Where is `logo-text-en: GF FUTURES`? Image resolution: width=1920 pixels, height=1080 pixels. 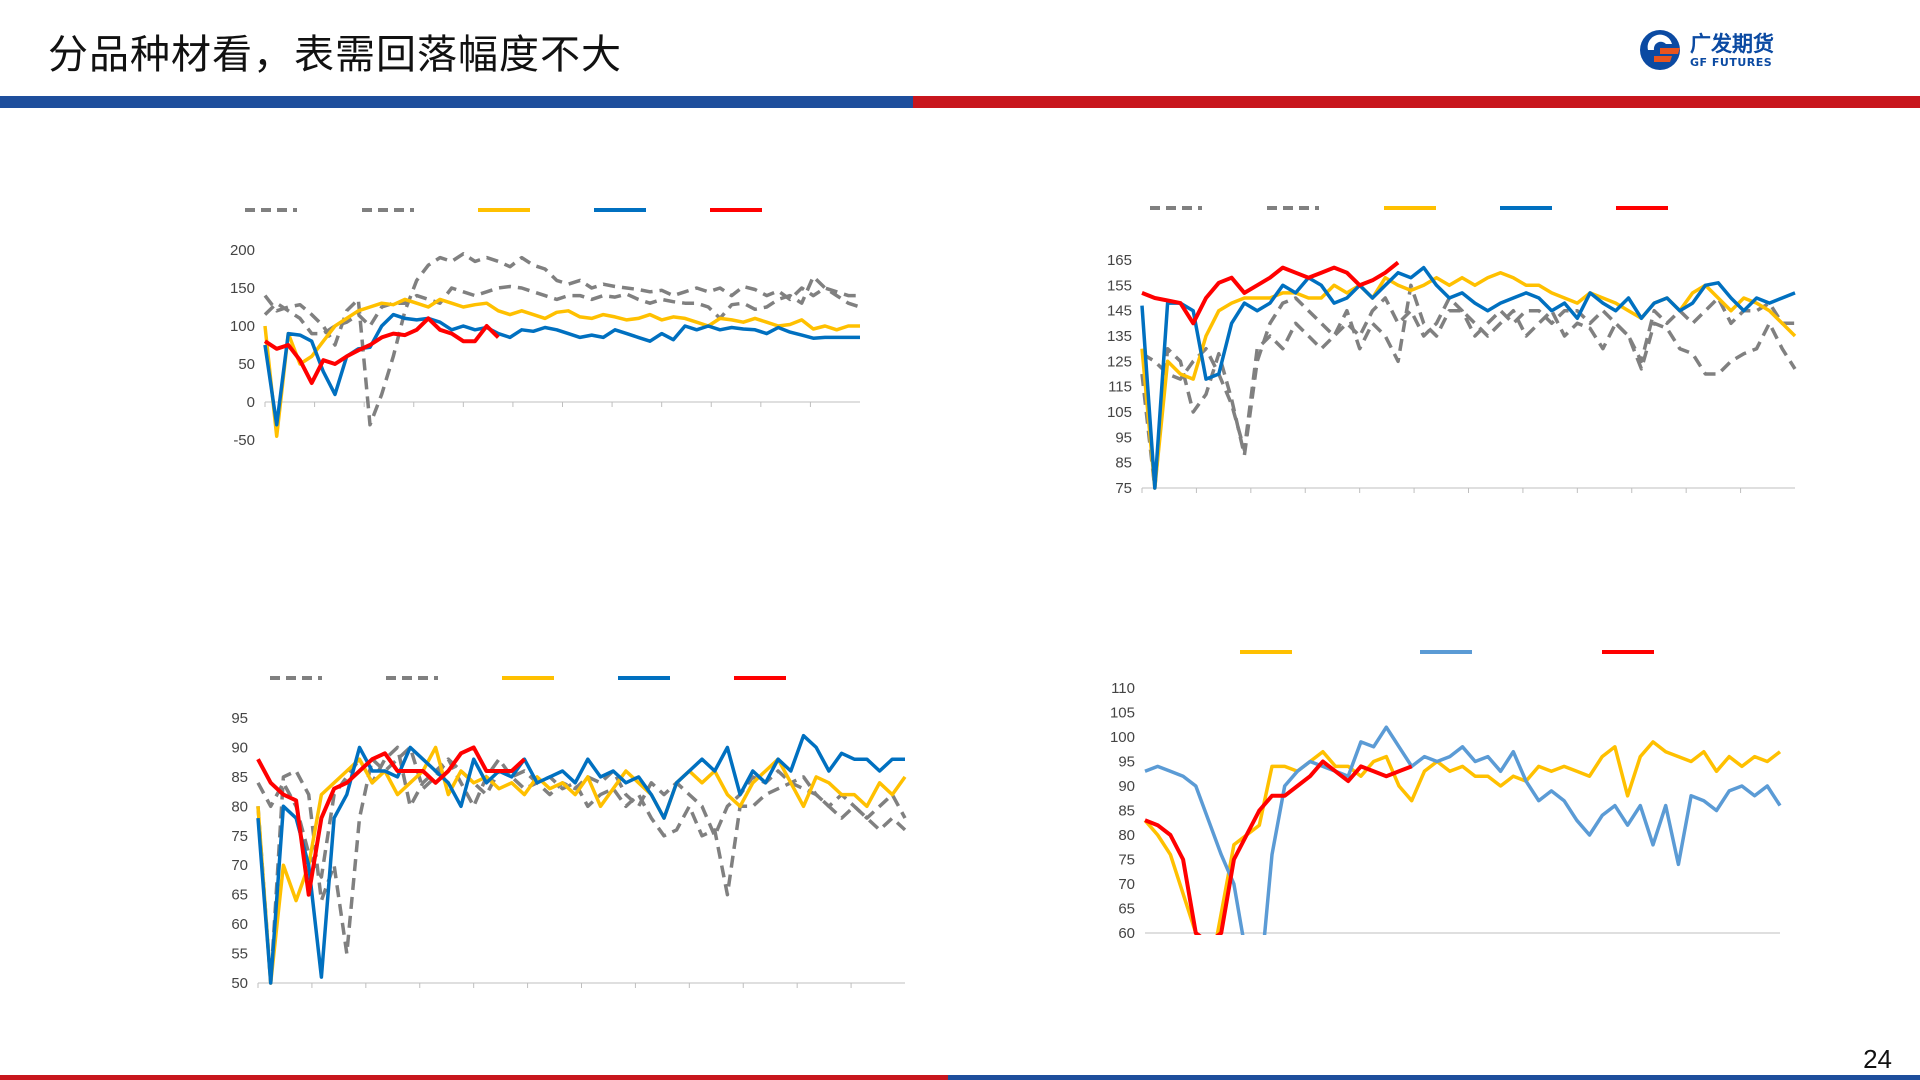
logo-text-en: GF FUTURES is located at coordinates (1731, 62).